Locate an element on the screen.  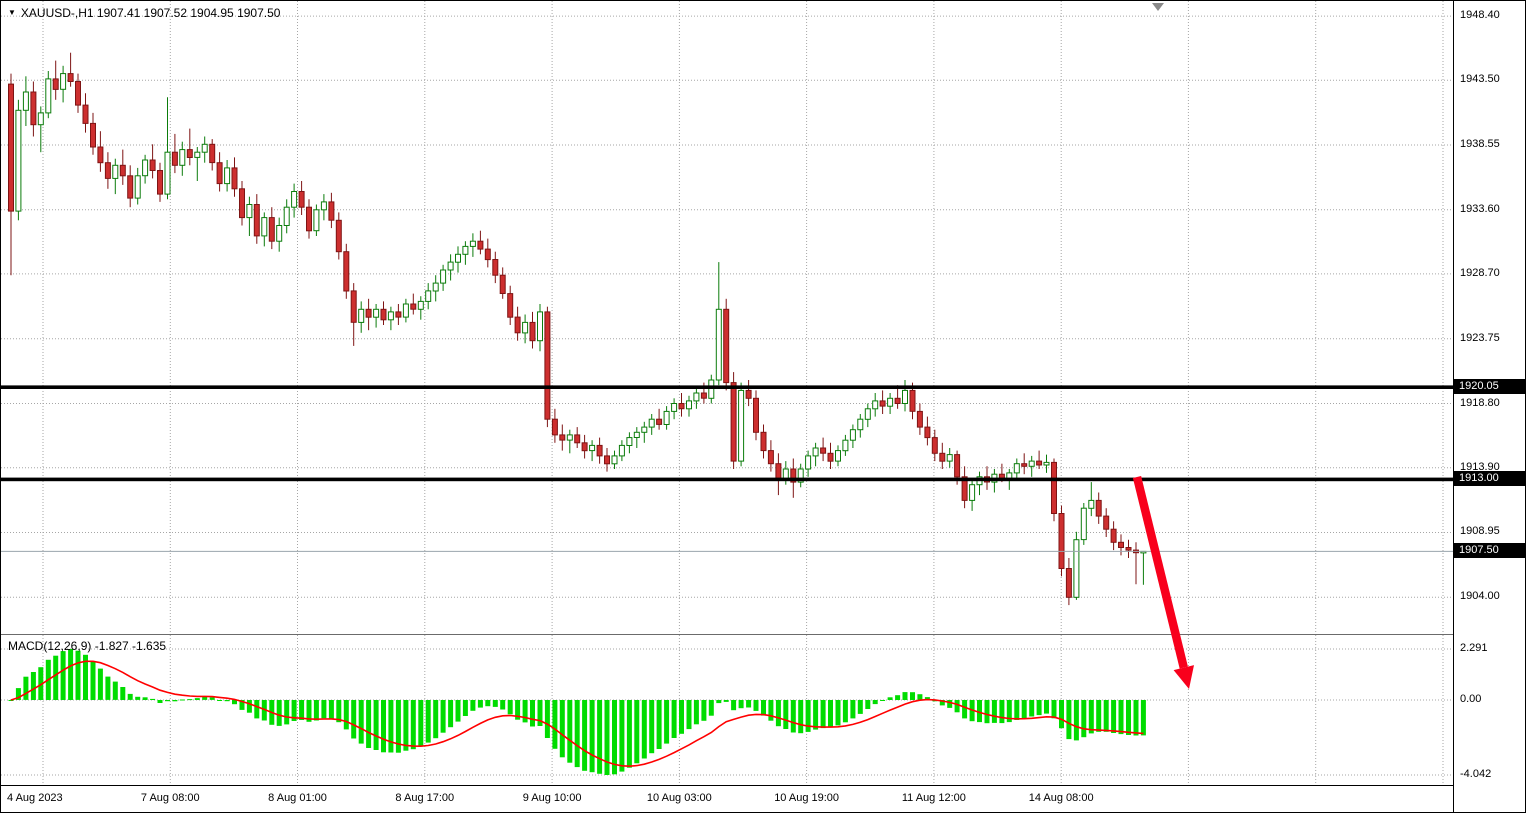
time-axis-label: 11 Aug 12:00 is located at coordinates (933, 798).